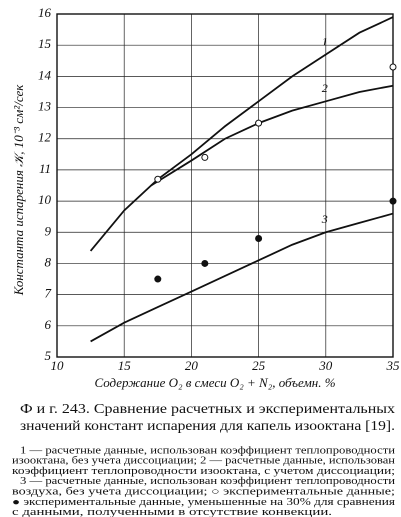 Image resolution: width=401 pixels, height=517 pixels. Describe the element at coordinates (325, 365) in the screenshot. I see `x-tick-label: 30` at that location.